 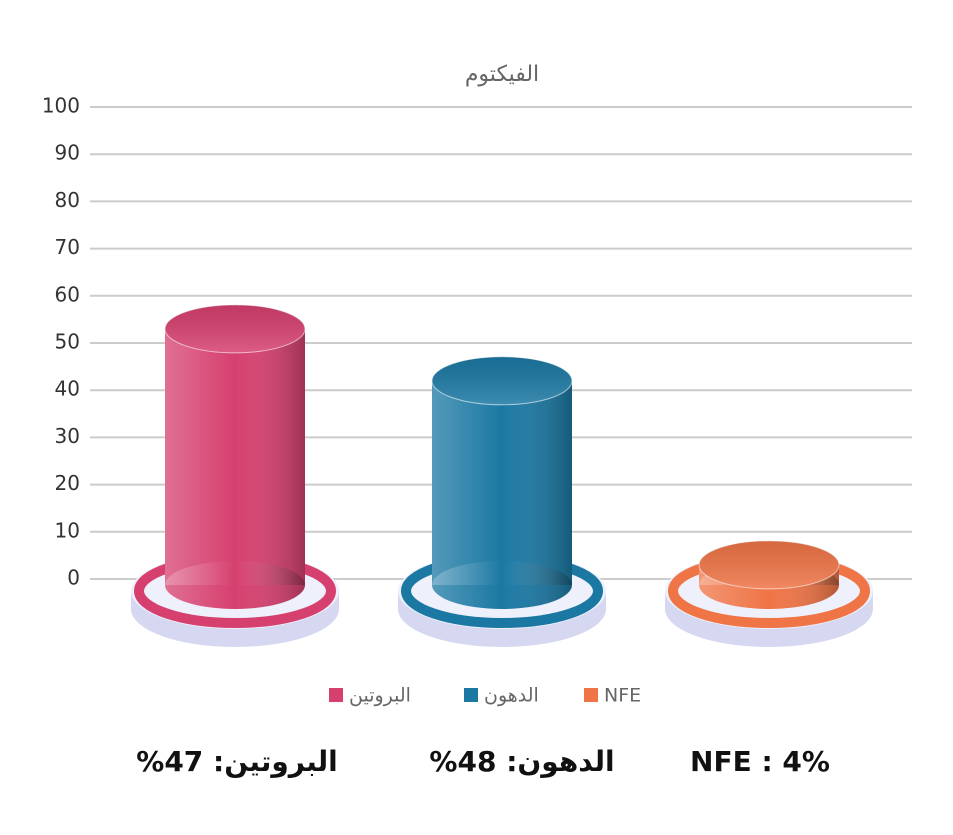 I want to click on y-tick-label: 70, so click(x=67, y=247).